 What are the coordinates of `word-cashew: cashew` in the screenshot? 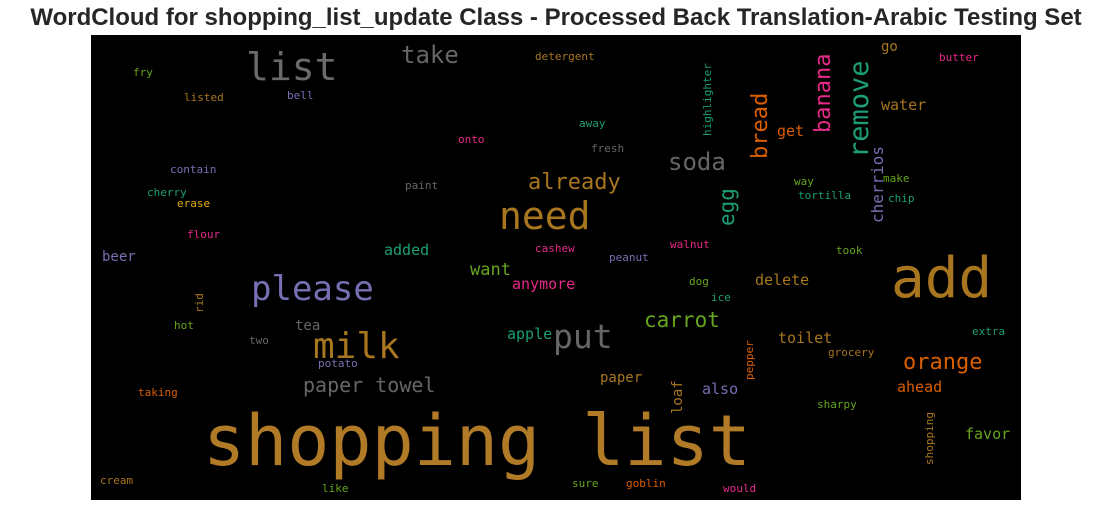 It's located at (555, 248).